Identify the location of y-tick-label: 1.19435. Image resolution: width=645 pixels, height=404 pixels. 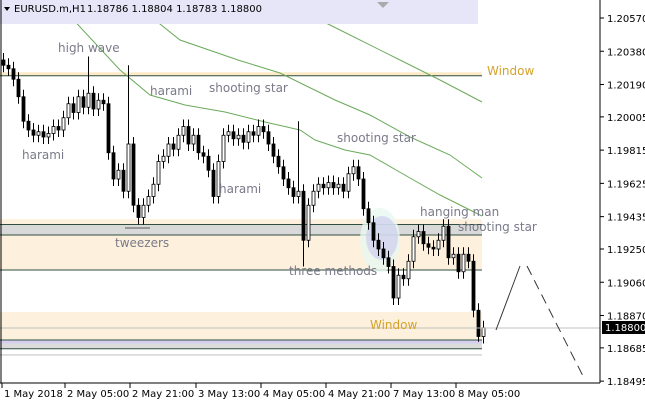
(626, 218).